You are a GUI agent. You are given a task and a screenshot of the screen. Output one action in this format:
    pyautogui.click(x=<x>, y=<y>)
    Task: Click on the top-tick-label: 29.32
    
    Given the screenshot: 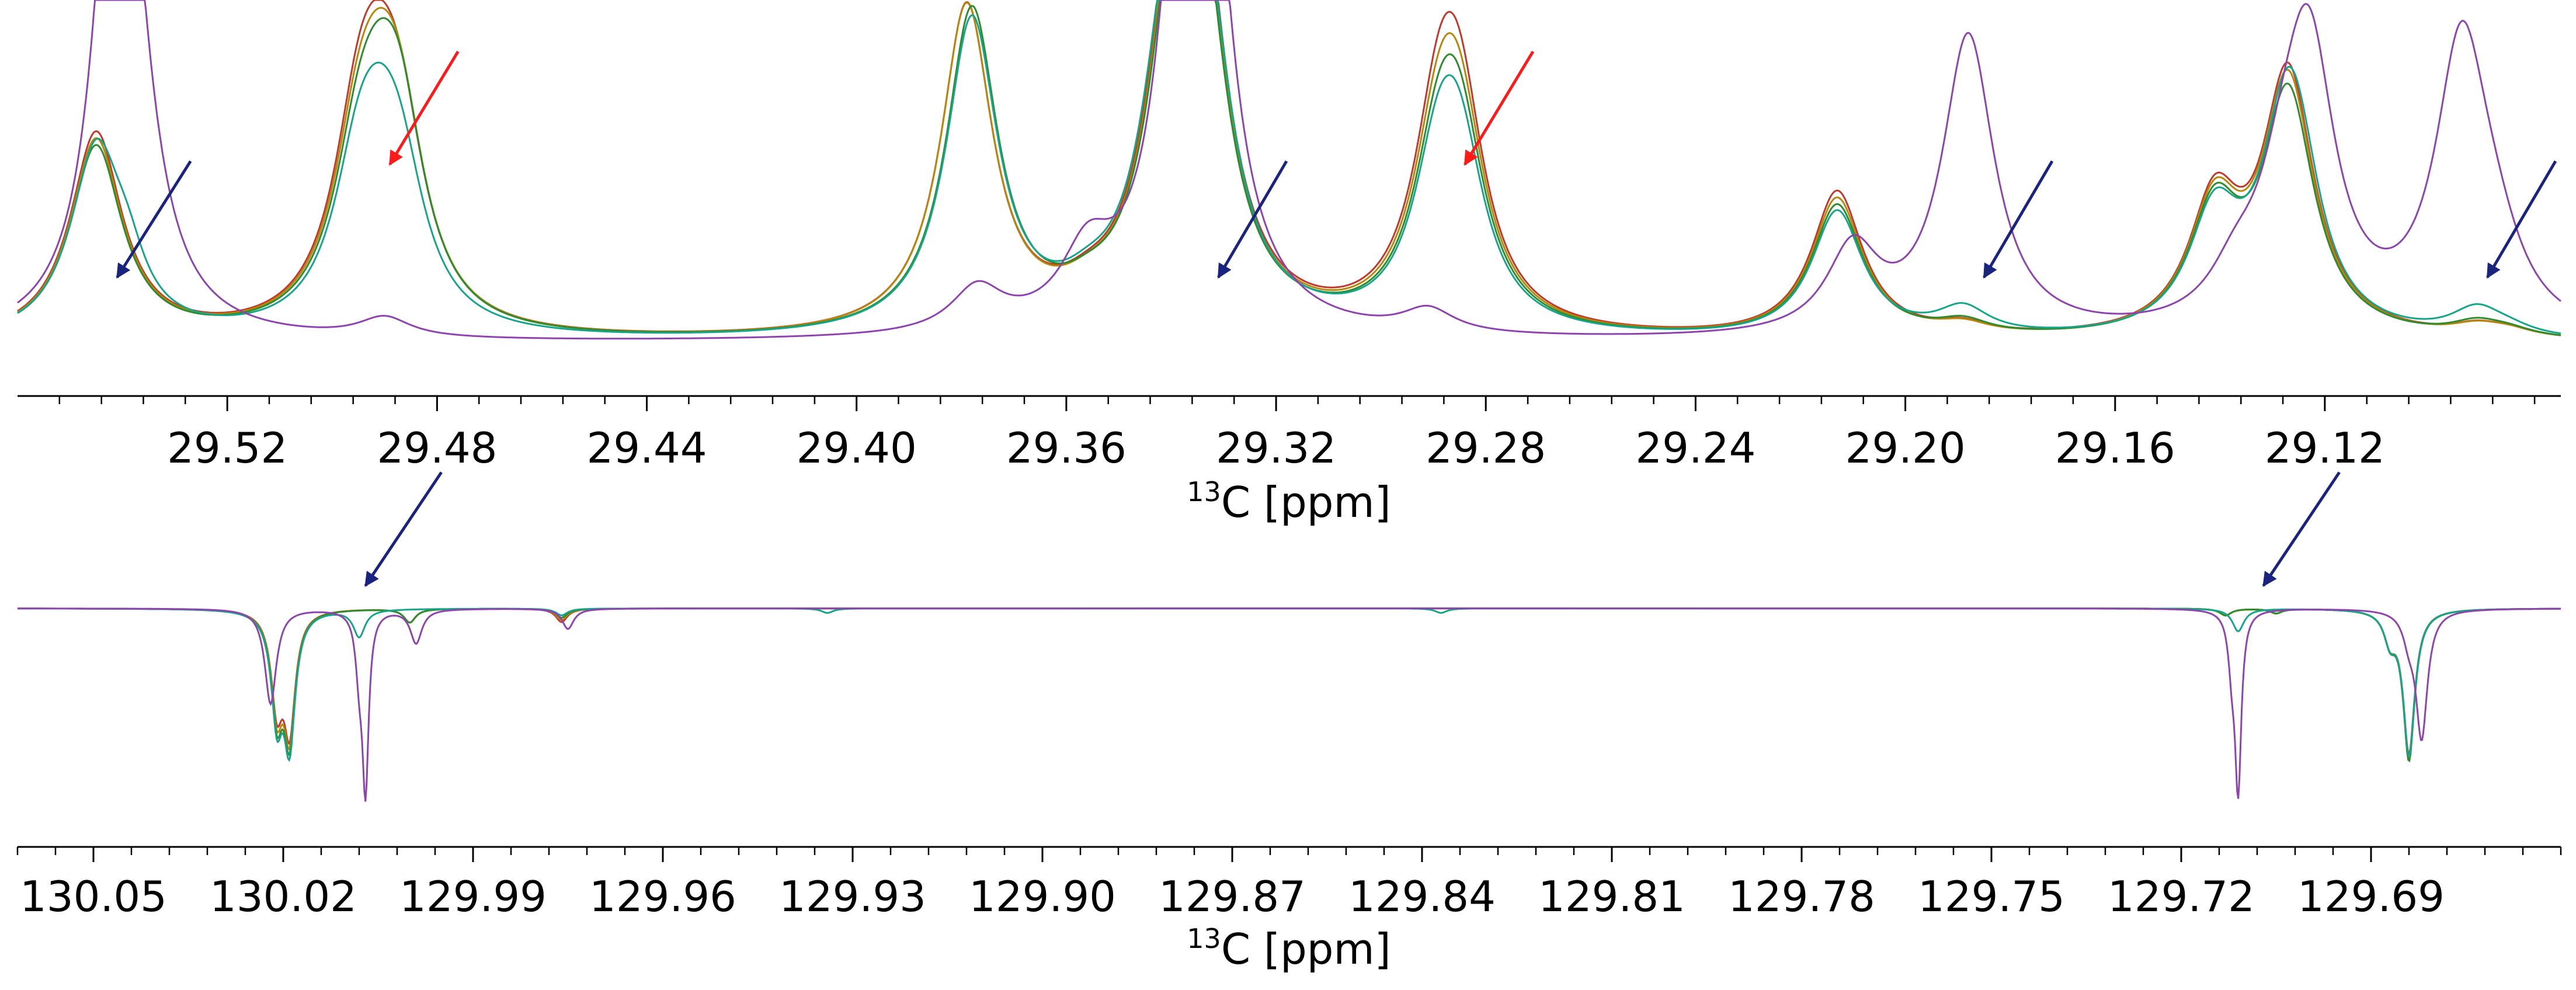 What is the action you would take?
    pyautogui.click(x=1276, y=448)
    